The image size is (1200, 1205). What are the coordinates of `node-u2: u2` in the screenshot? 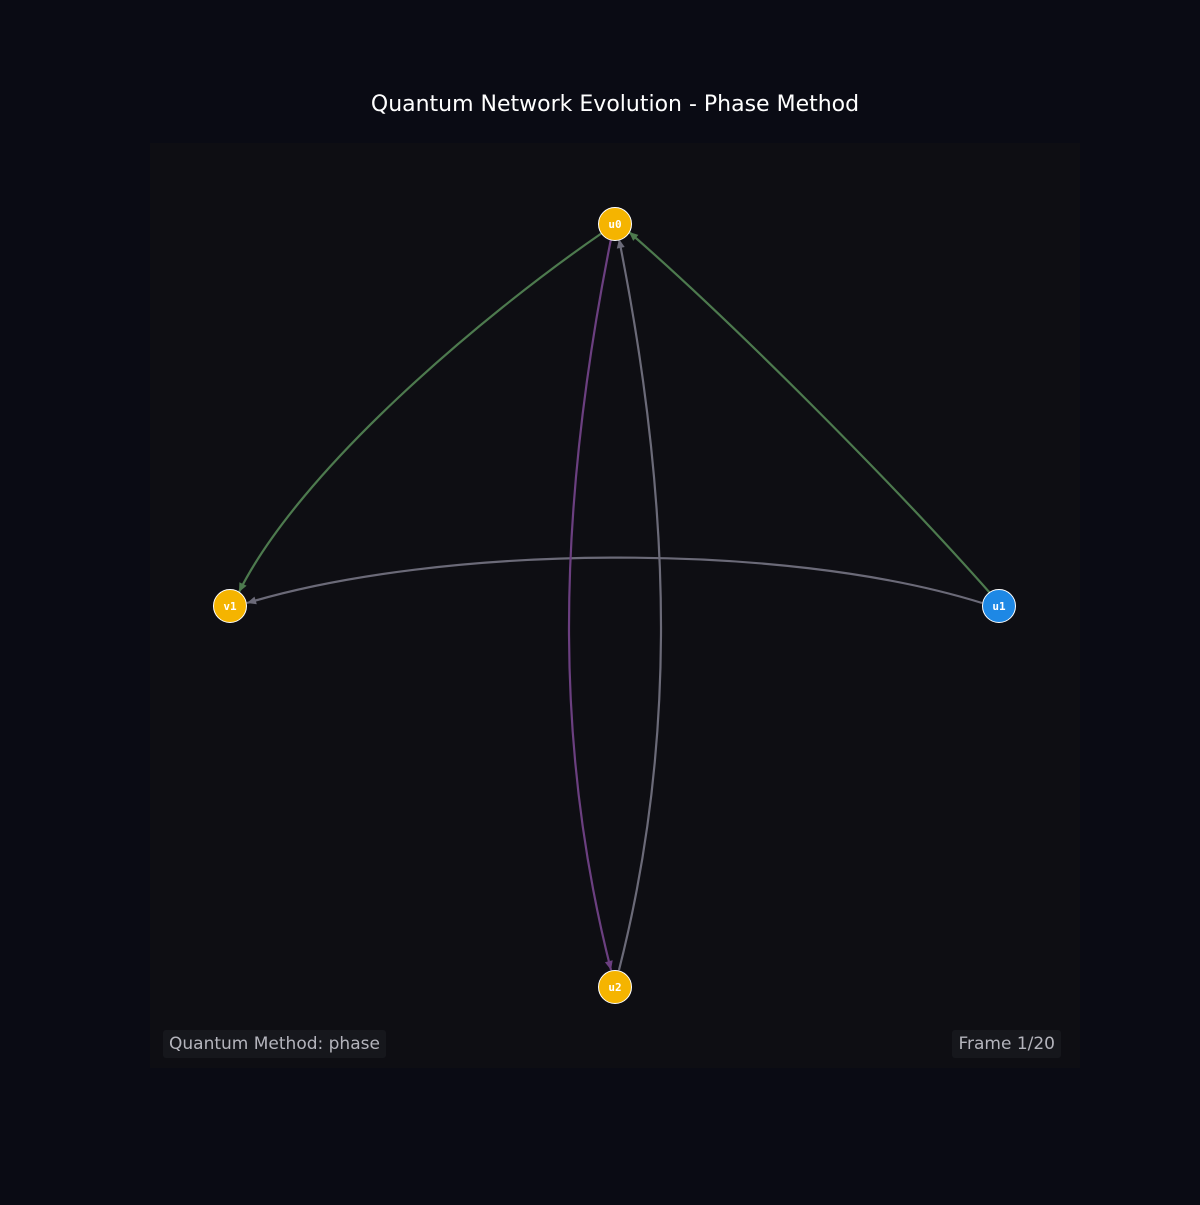 It's located at (615, 987).